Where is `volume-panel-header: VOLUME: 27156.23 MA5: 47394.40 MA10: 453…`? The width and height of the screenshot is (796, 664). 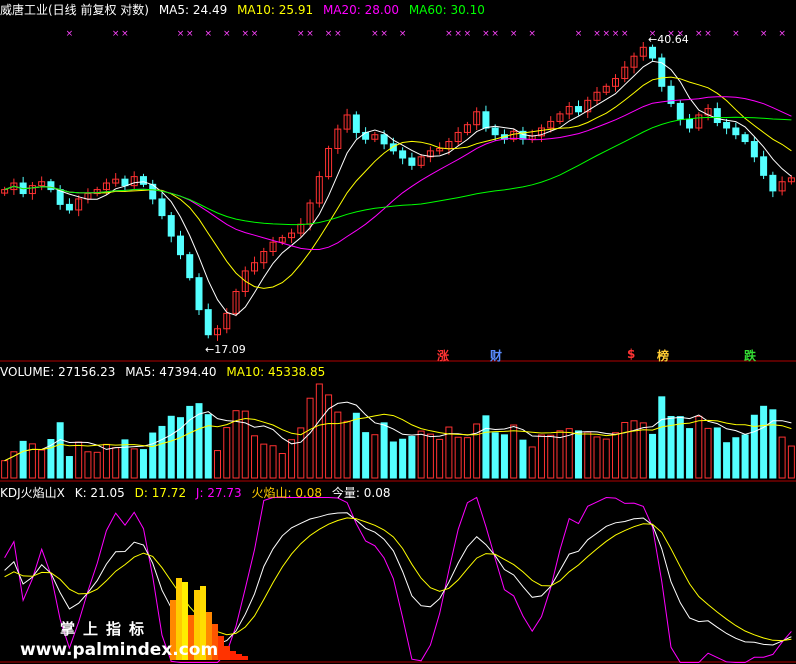 volume-panel-header: VOLUME: 27156.23 MA5: 47394.40 MA10: 453… is located at coordinates (165, 372).